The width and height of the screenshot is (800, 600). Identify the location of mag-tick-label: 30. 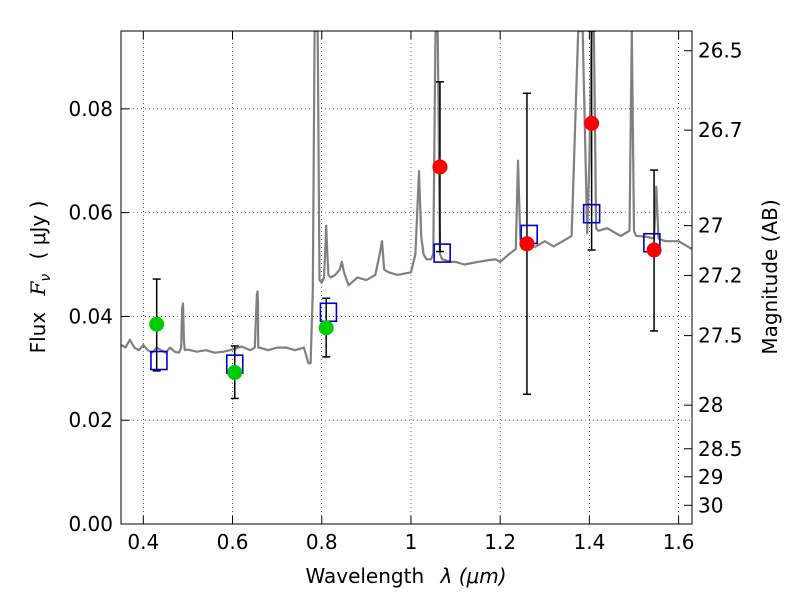
(710, 505).